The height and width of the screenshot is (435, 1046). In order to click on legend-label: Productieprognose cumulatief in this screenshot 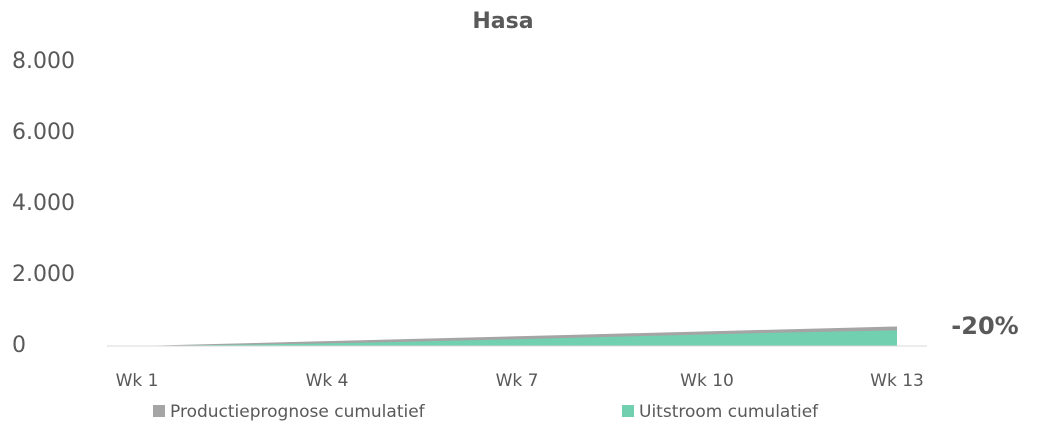, I will do `click(298, 412)`.